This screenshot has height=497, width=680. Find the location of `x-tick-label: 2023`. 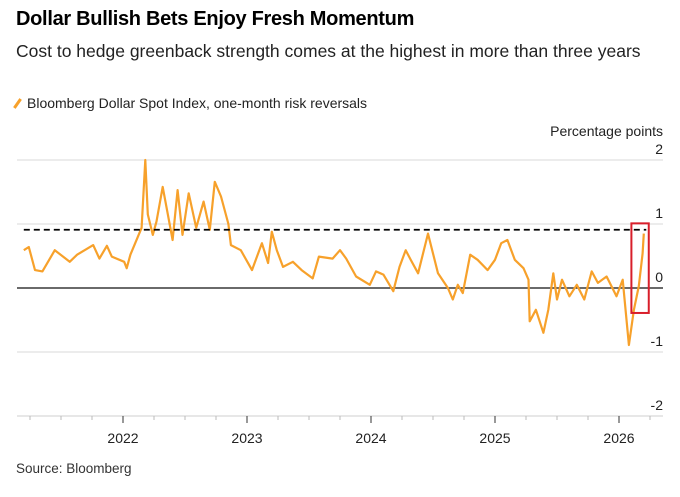

x-tick-label: 2023 is located at coordinates (246, 438).